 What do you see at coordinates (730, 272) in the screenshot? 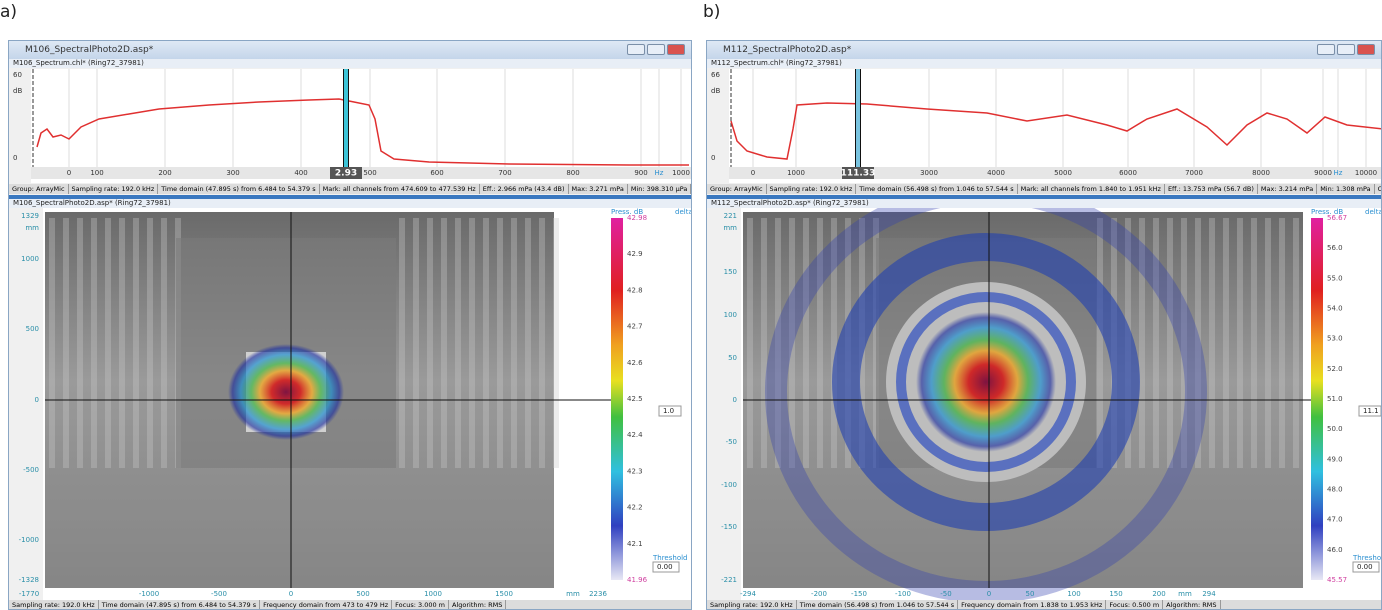
I see `y-tick-label: 150` at bounding box center [730, 272].